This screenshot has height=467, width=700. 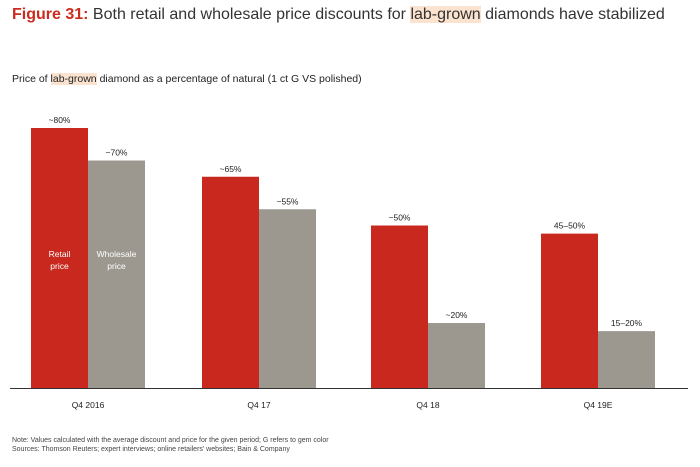 I want to click on figure-title-highlight: lab-grown, so click(x=445, y=14).